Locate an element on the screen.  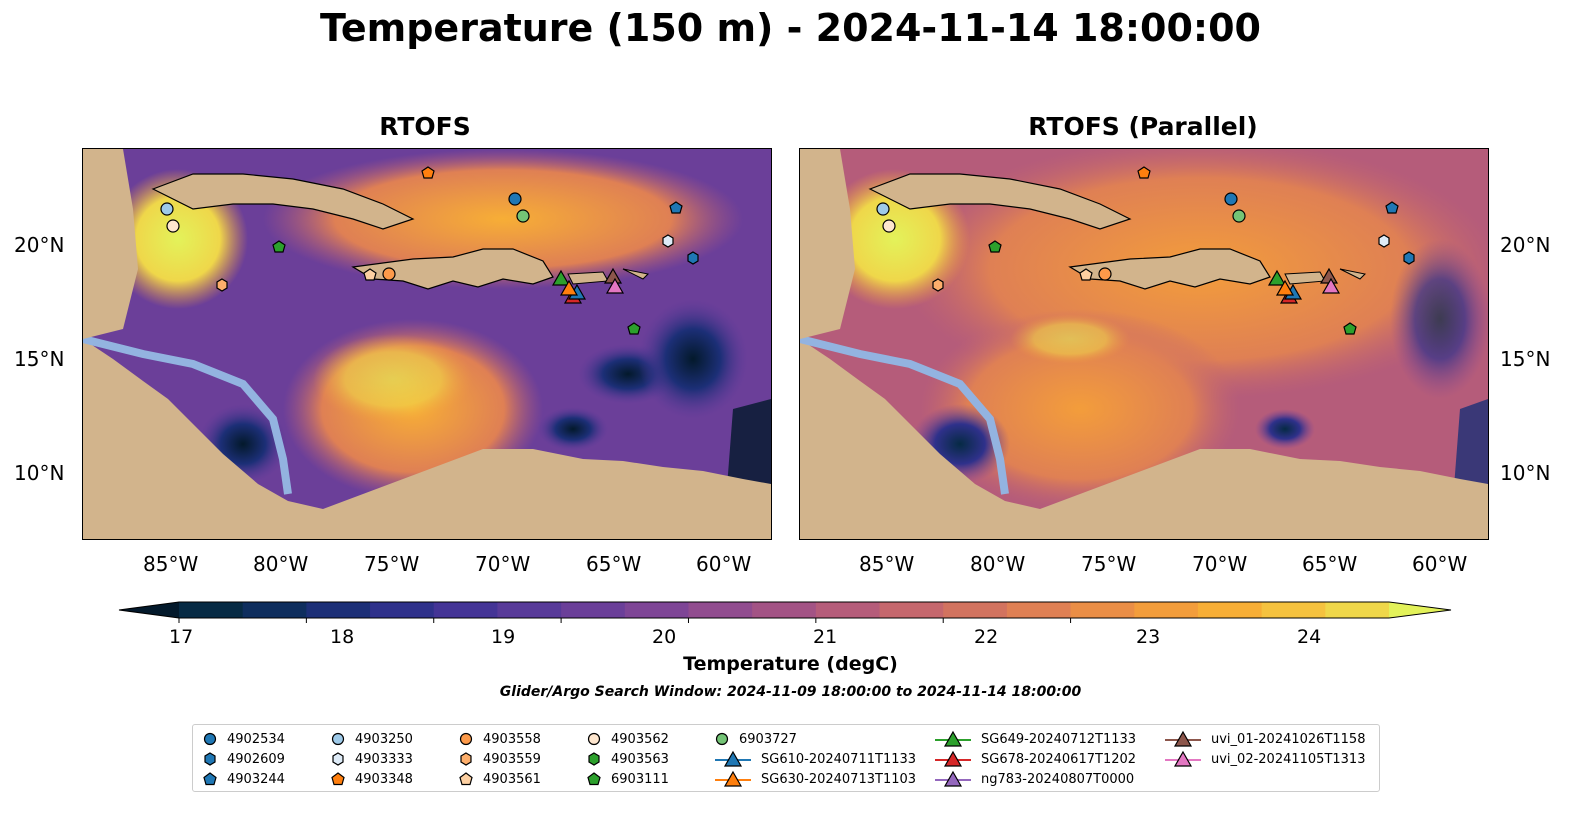
legend-item-label: SG678-20240617T1202 is located at coordinates (1059, 759).